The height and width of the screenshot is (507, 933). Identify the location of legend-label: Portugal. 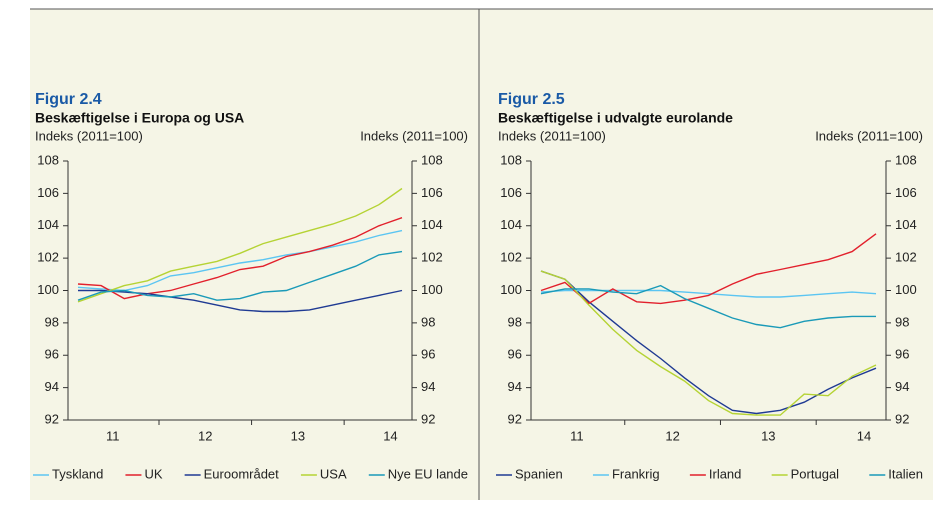
(815, 473).